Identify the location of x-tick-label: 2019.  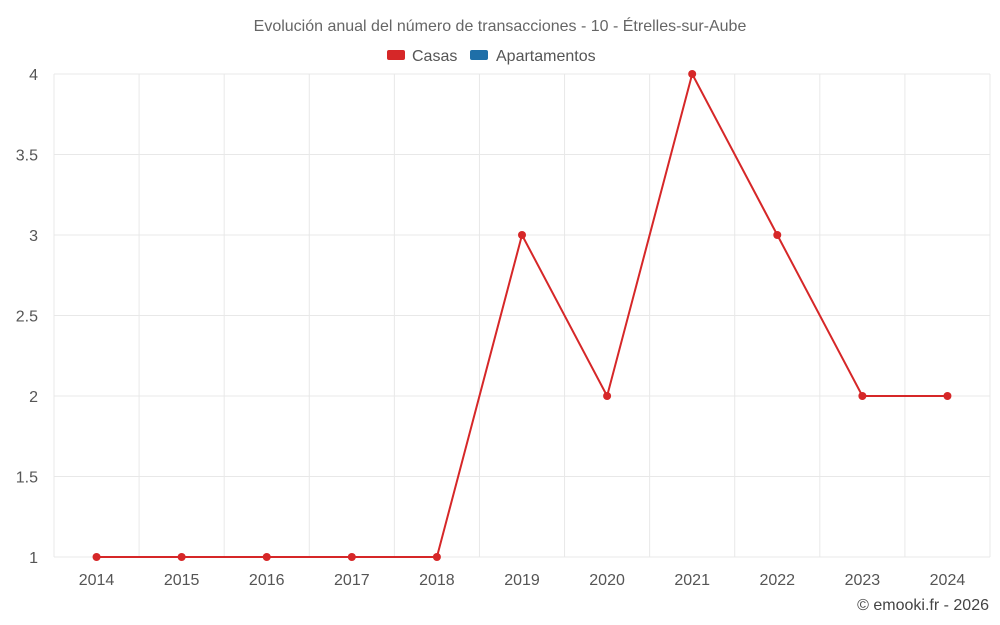
(522, 580).